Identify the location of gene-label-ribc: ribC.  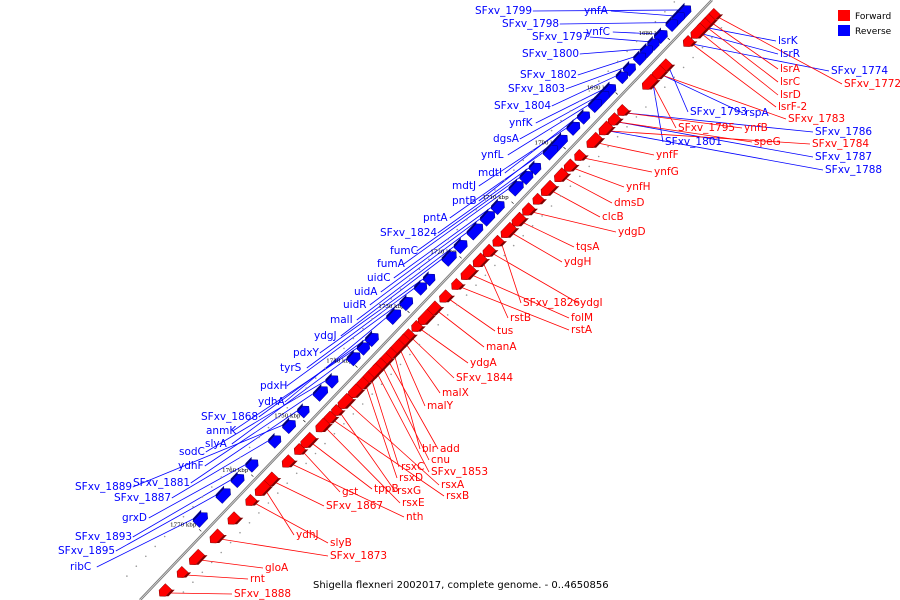
(80, 567).